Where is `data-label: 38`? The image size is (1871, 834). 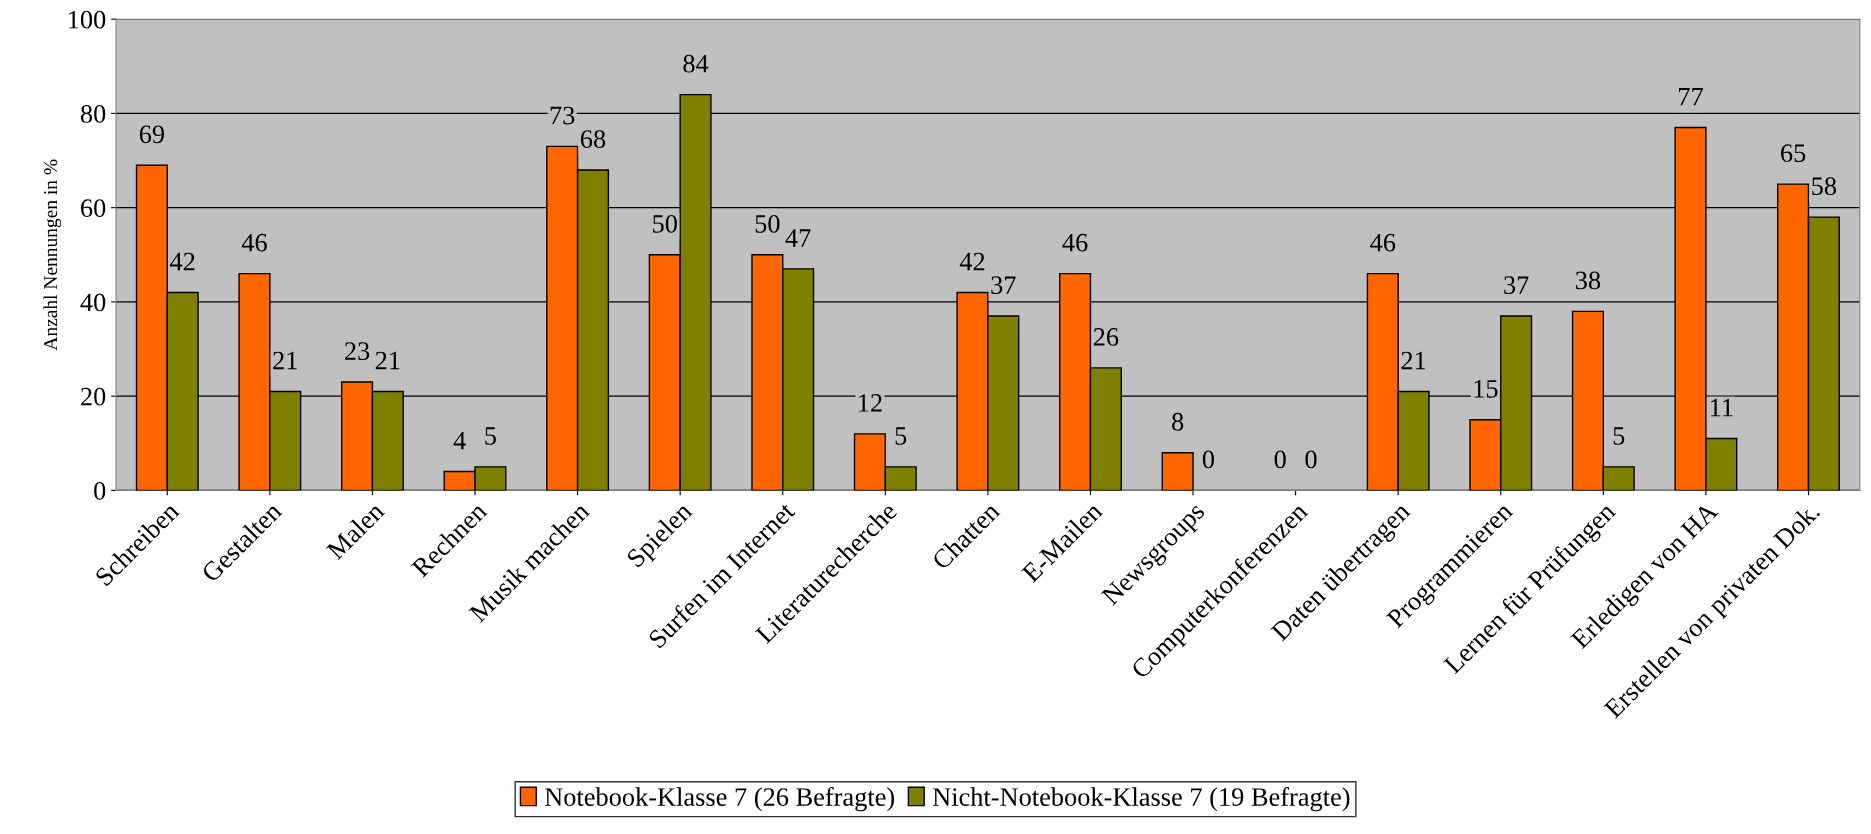 data-label: 38 is located at coordinates (1588, 280).